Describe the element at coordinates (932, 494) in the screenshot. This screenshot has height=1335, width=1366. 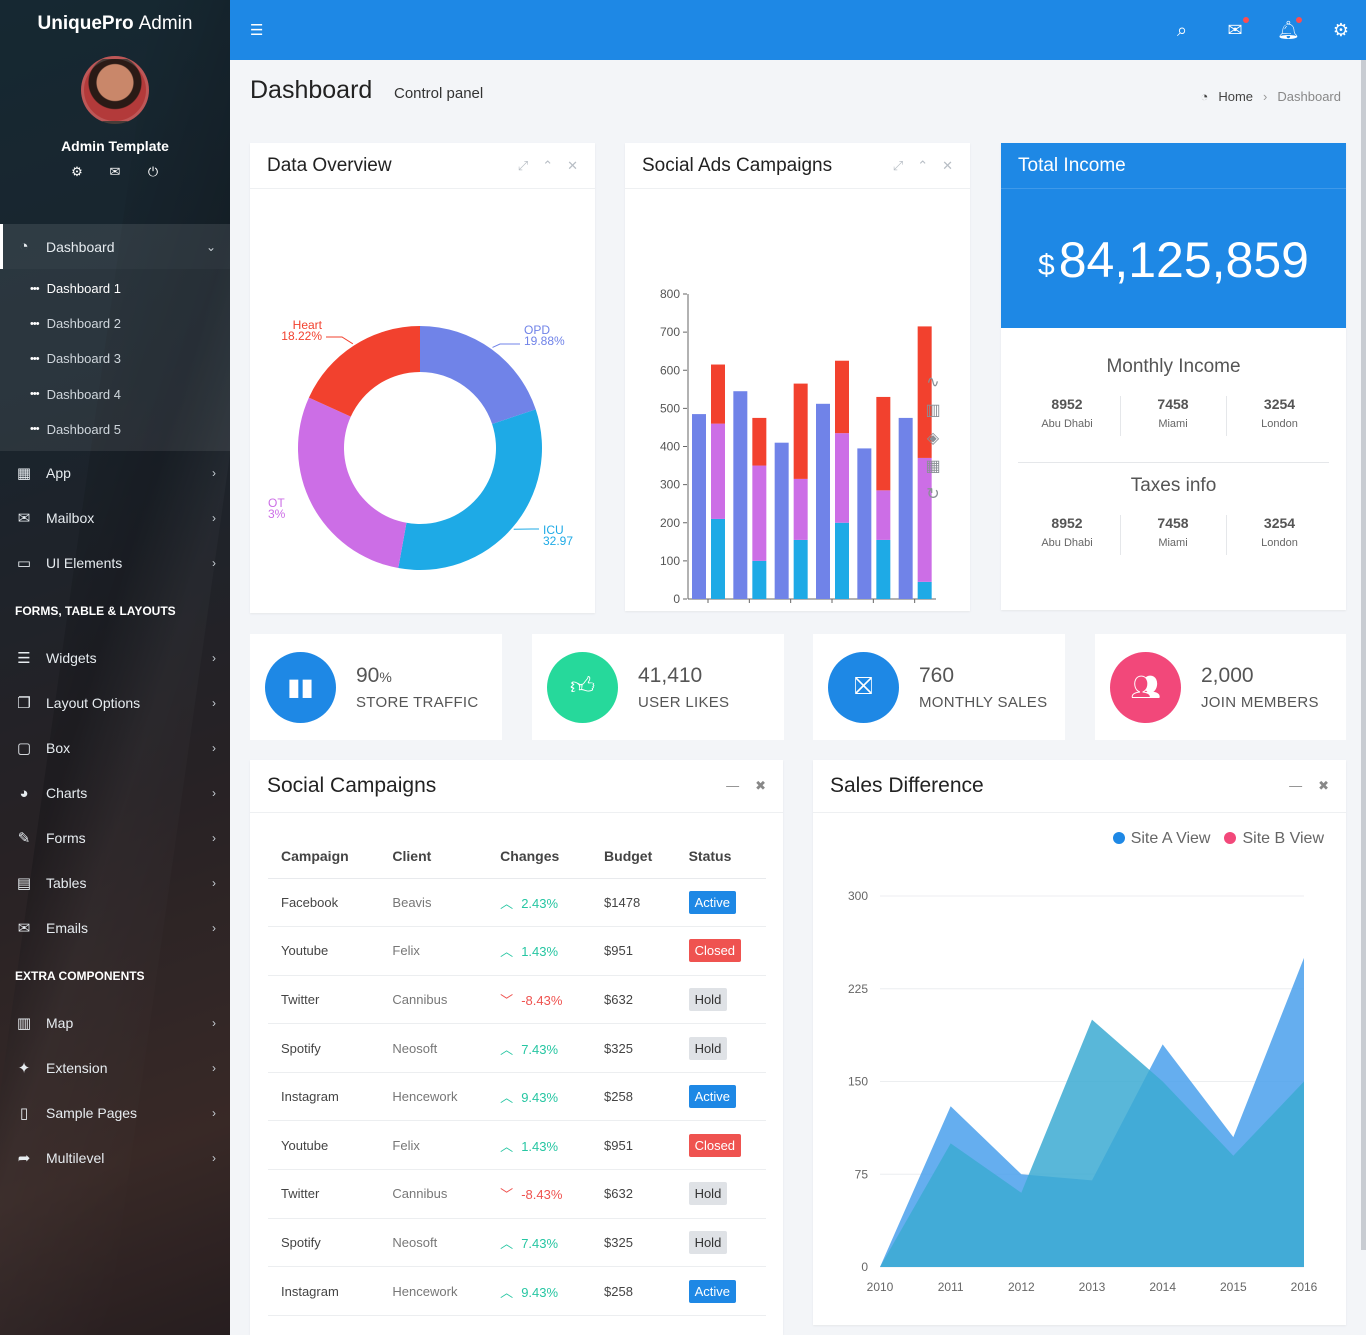
I see `refresh-icon: ↻` at that location.